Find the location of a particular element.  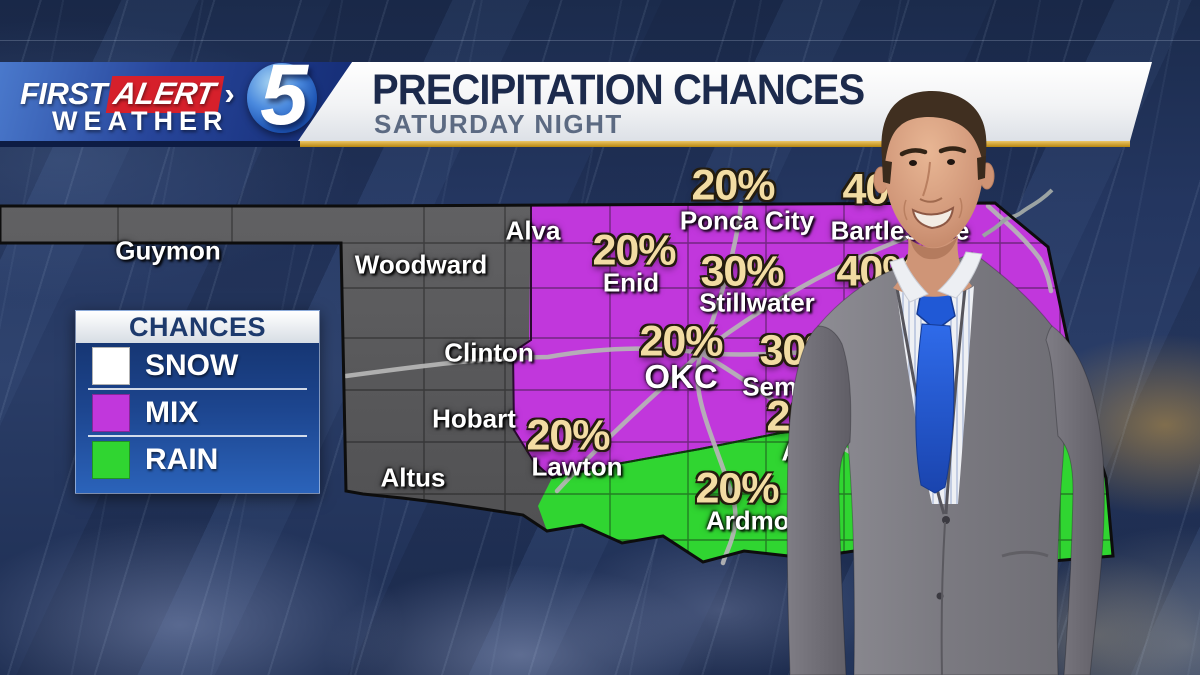

sideburn-right is located at coordinates (981, 168).